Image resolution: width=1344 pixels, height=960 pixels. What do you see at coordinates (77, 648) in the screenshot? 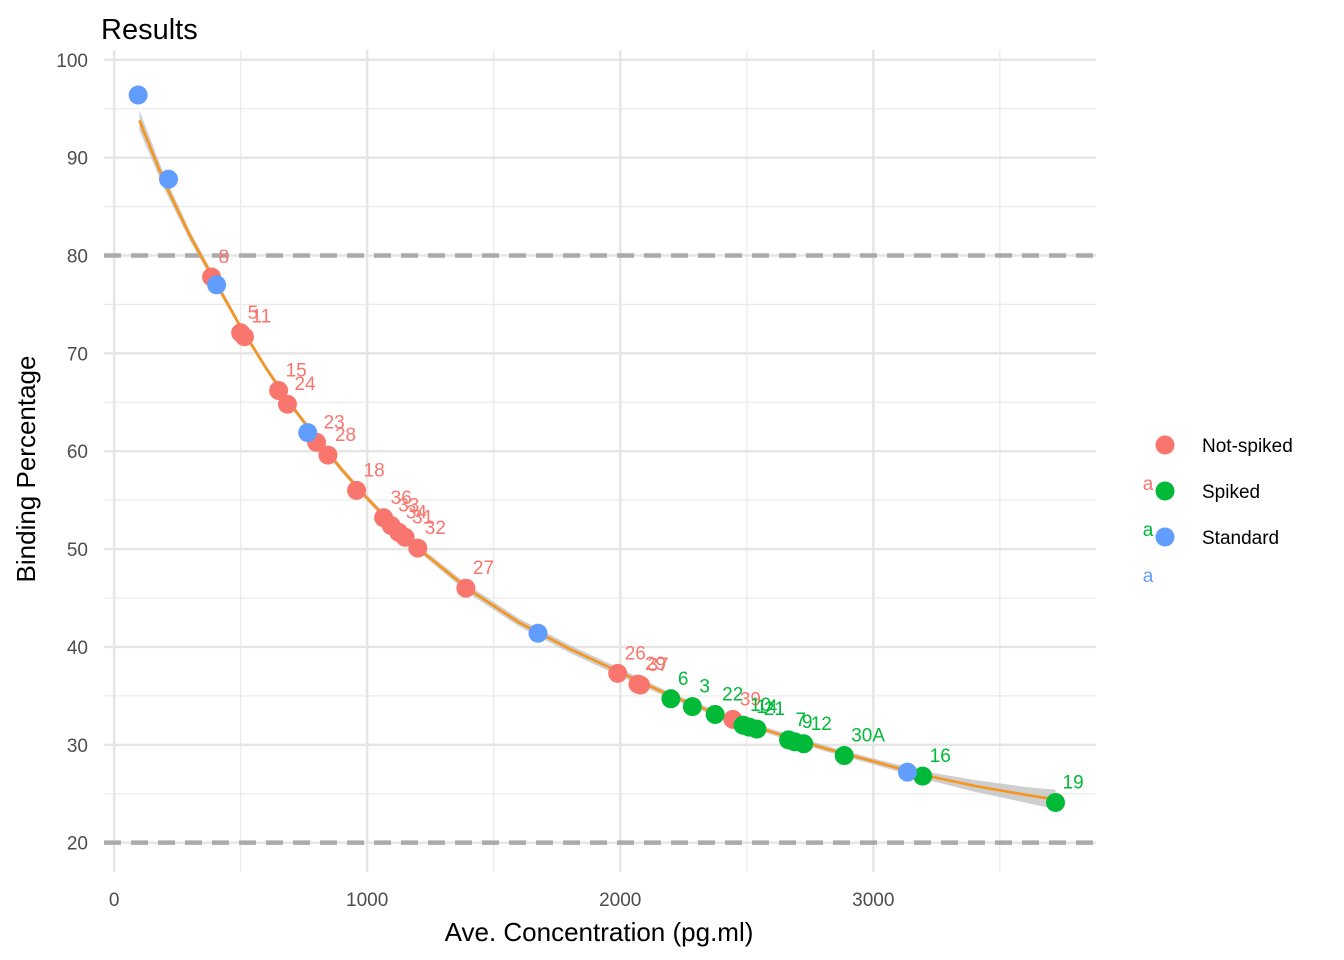
I see `y-tick-label: 40` at bounding box center [77, 648].